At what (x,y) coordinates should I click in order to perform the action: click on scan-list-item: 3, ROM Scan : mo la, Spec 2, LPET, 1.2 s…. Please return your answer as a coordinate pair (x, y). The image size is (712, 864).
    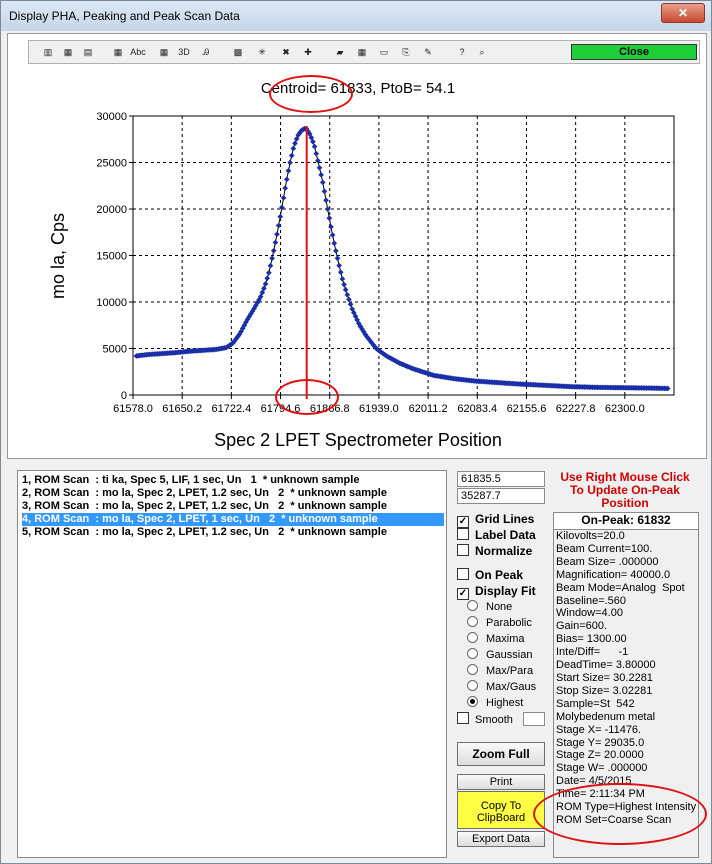
    Looking at the image, I should click on (204, 506).